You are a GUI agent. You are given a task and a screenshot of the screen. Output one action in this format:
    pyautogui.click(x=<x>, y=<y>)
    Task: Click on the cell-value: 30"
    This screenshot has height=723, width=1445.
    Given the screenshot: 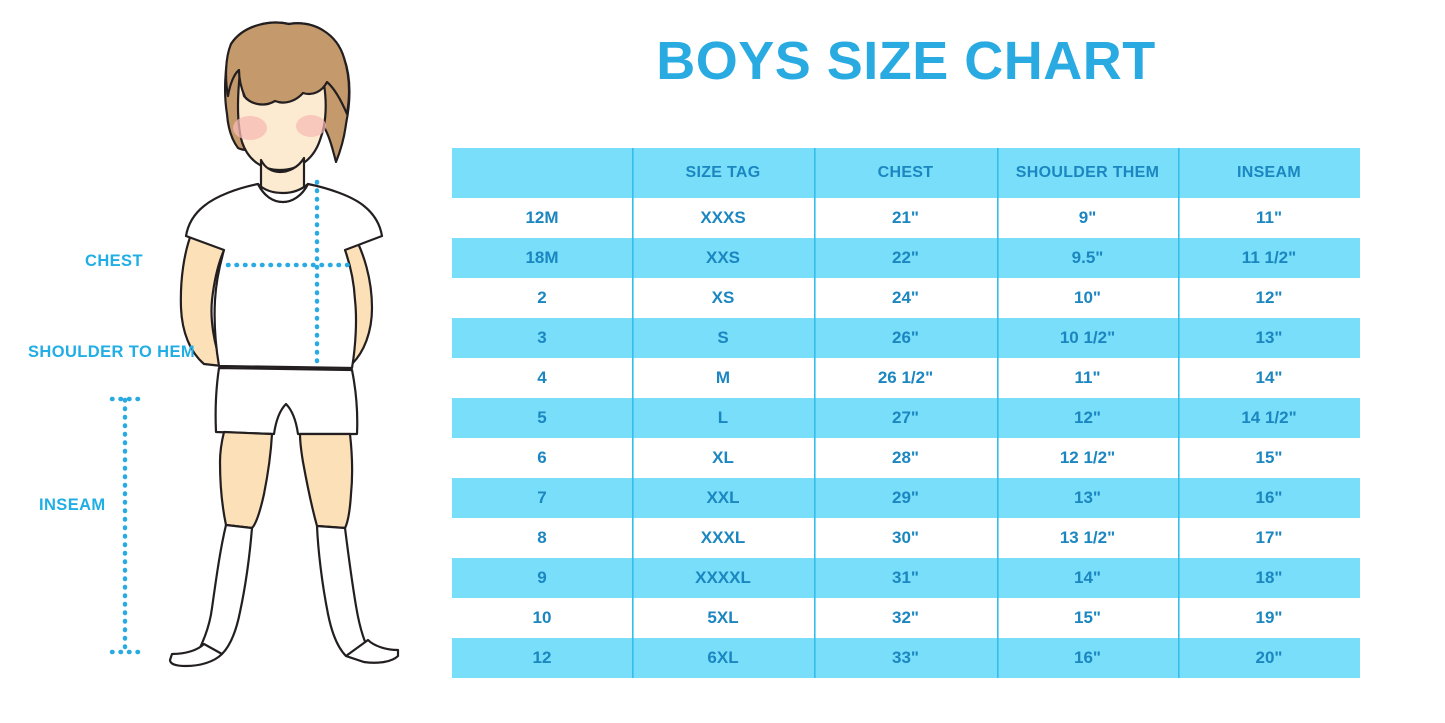 What is the action you would take?
    pyautogui.click(x=905, y=538)
    